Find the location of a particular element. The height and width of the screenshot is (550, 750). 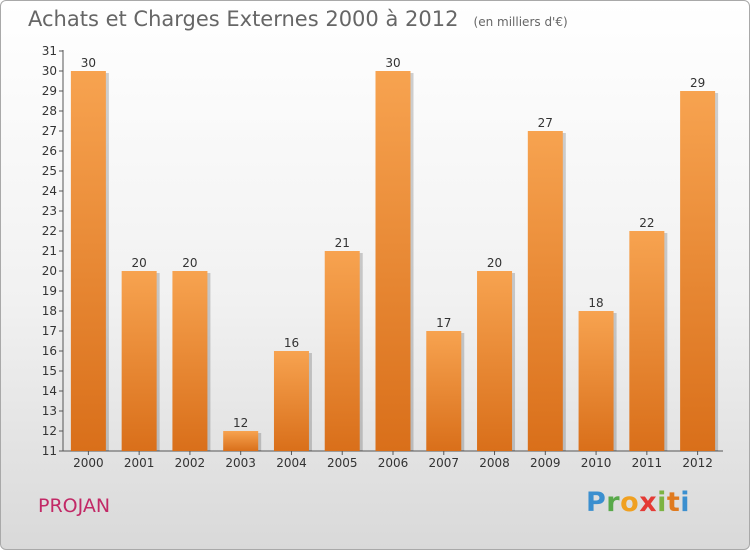

y-tick-label: 31 is located at coordinates (49, 51).